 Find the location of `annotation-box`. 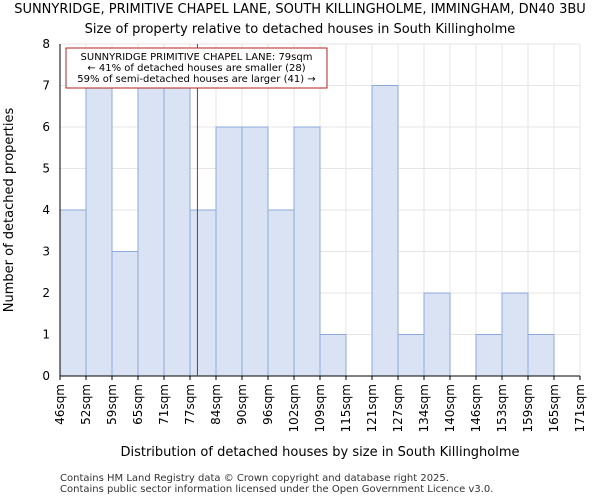

annotation-box is located at coordinates (196, 68).